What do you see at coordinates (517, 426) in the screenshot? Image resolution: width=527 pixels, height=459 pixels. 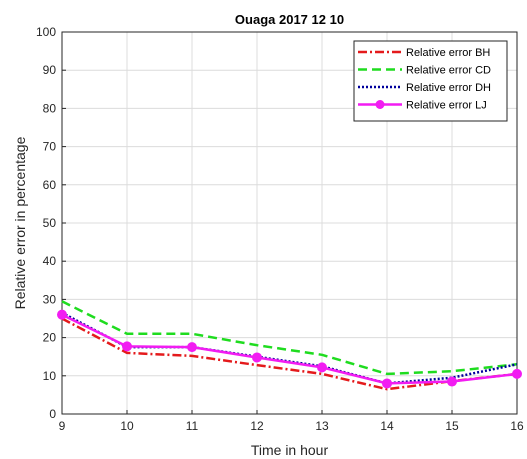 I see `x-tick-label: 16` at bounding box center [517, 426].